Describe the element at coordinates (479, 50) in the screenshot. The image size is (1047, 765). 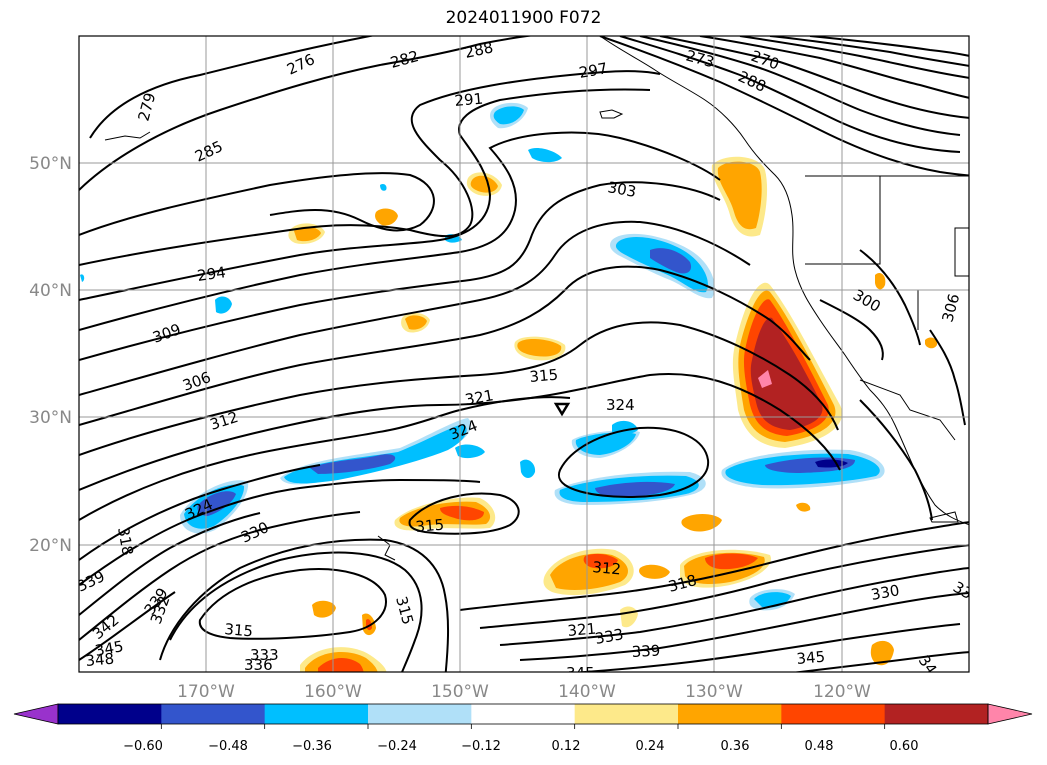
I see `contour-label: 288` at that location.